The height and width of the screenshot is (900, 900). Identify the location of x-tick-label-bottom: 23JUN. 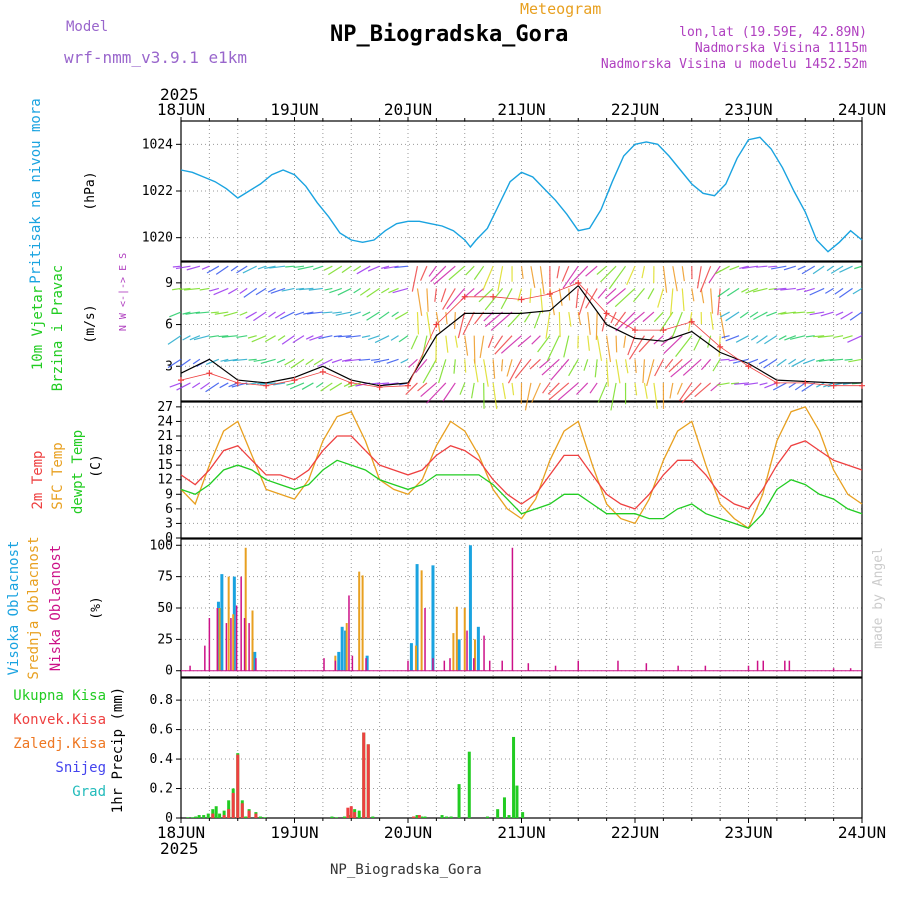
(748, 832).